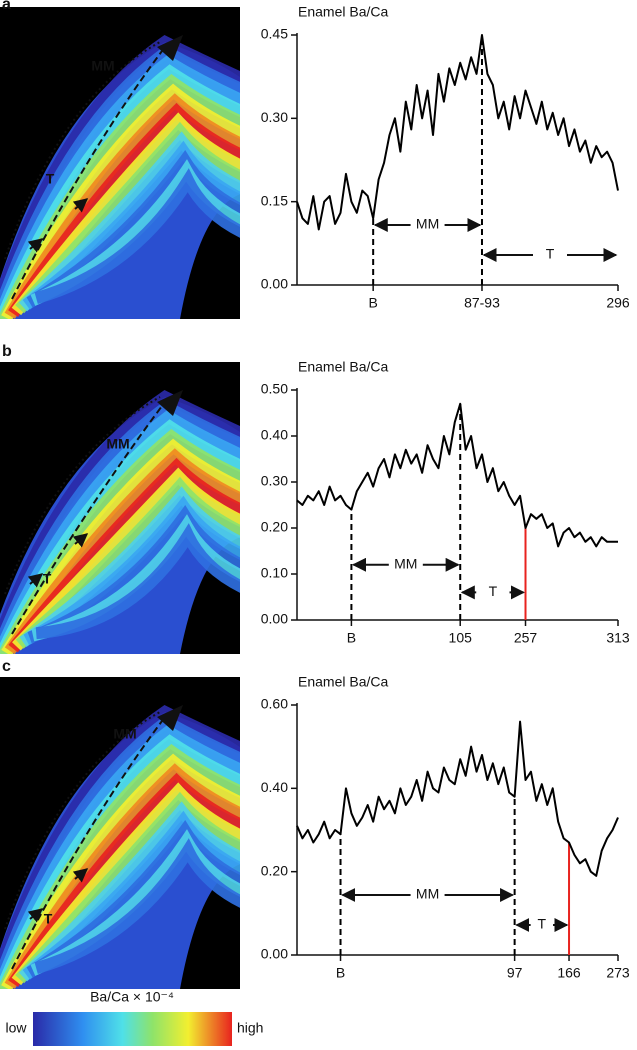  I want to click on panel-letter: b, so click(7, 351).